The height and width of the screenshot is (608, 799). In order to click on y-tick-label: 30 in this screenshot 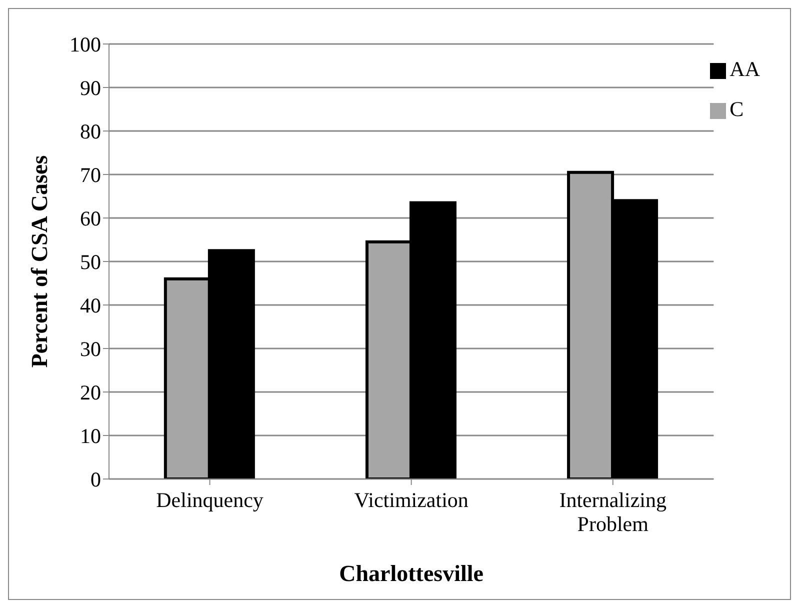, I will do `click(90, 348)`.